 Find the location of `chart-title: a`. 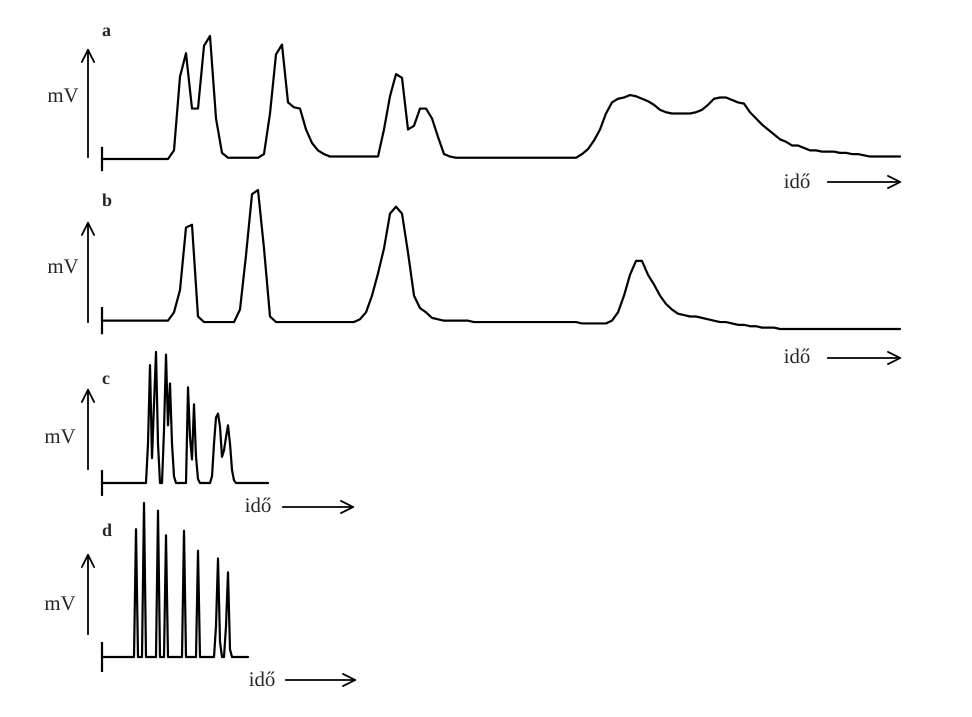

chart-title: a is located at coordinates (106, 32).